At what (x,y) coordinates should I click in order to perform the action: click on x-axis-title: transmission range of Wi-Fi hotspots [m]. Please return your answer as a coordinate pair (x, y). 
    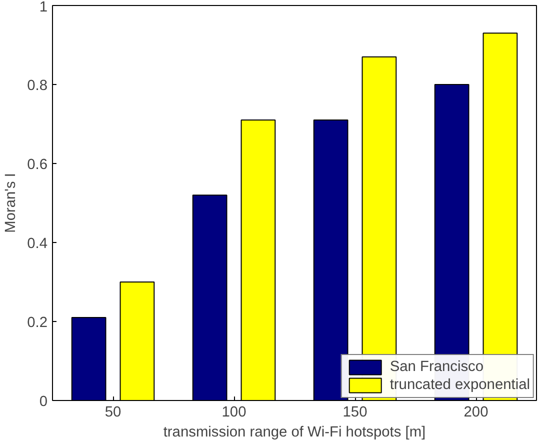
    Looking at the image, I should click on (294, 432).